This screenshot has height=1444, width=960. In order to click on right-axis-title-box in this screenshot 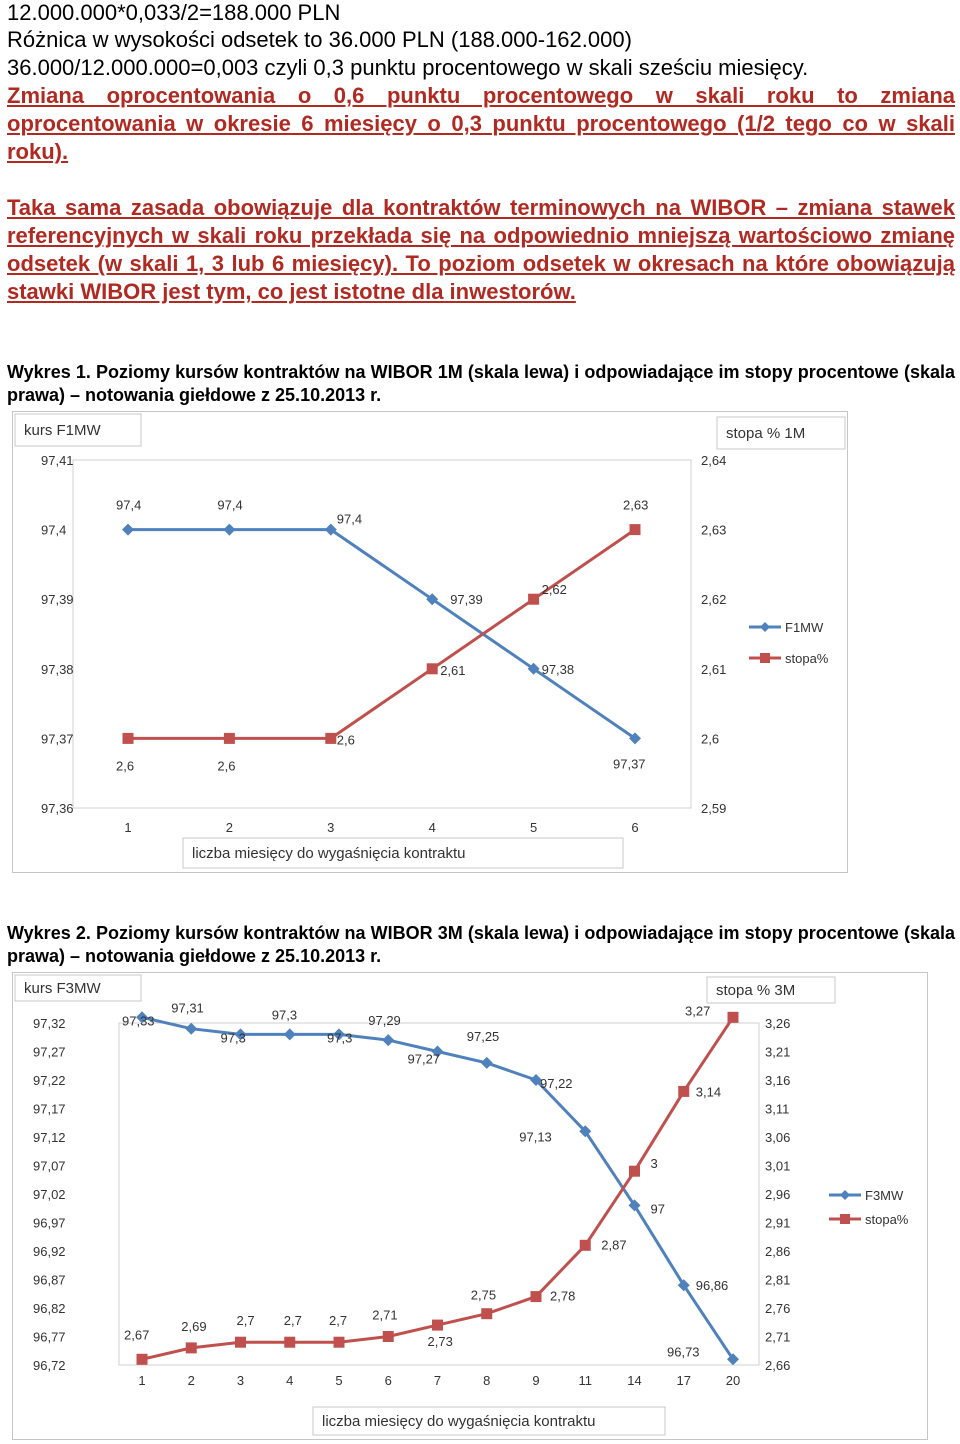, I will do `click(781, 433)`.